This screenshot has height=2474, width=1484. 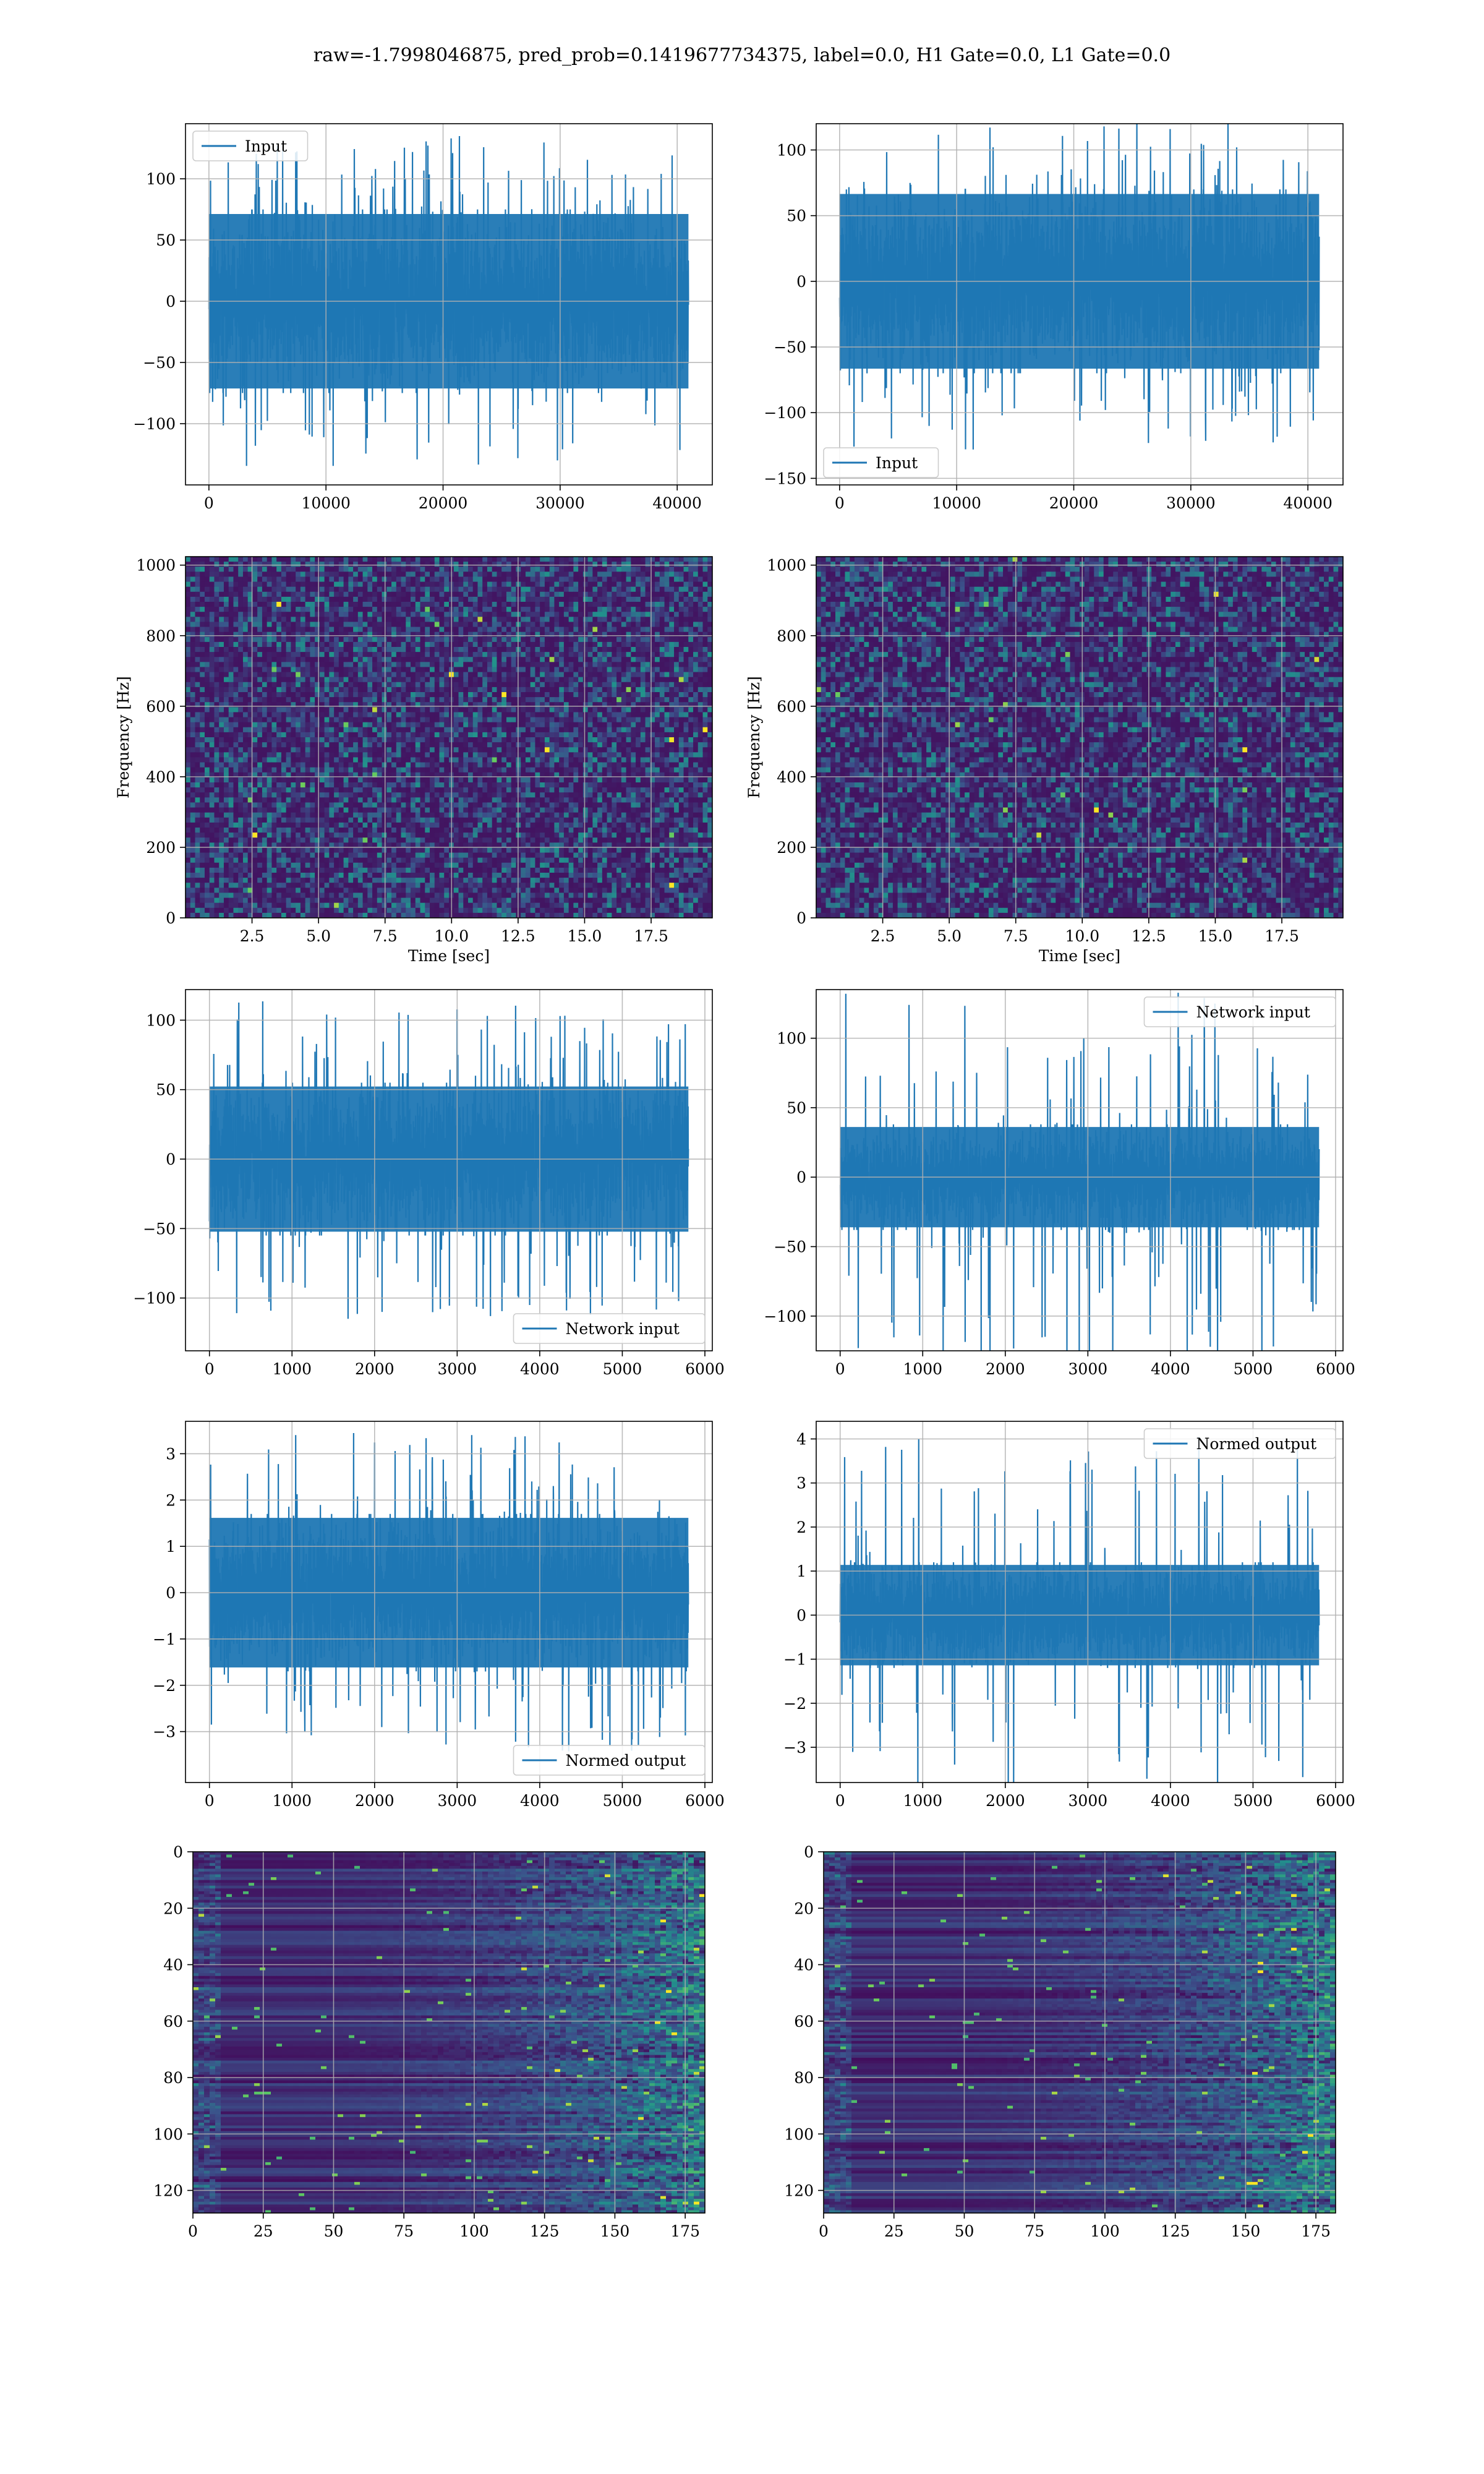 What do you see at coordinates (785, 478) in the screenshot?
I see `y-tick-label: −150` at bounding box center [785, 478].